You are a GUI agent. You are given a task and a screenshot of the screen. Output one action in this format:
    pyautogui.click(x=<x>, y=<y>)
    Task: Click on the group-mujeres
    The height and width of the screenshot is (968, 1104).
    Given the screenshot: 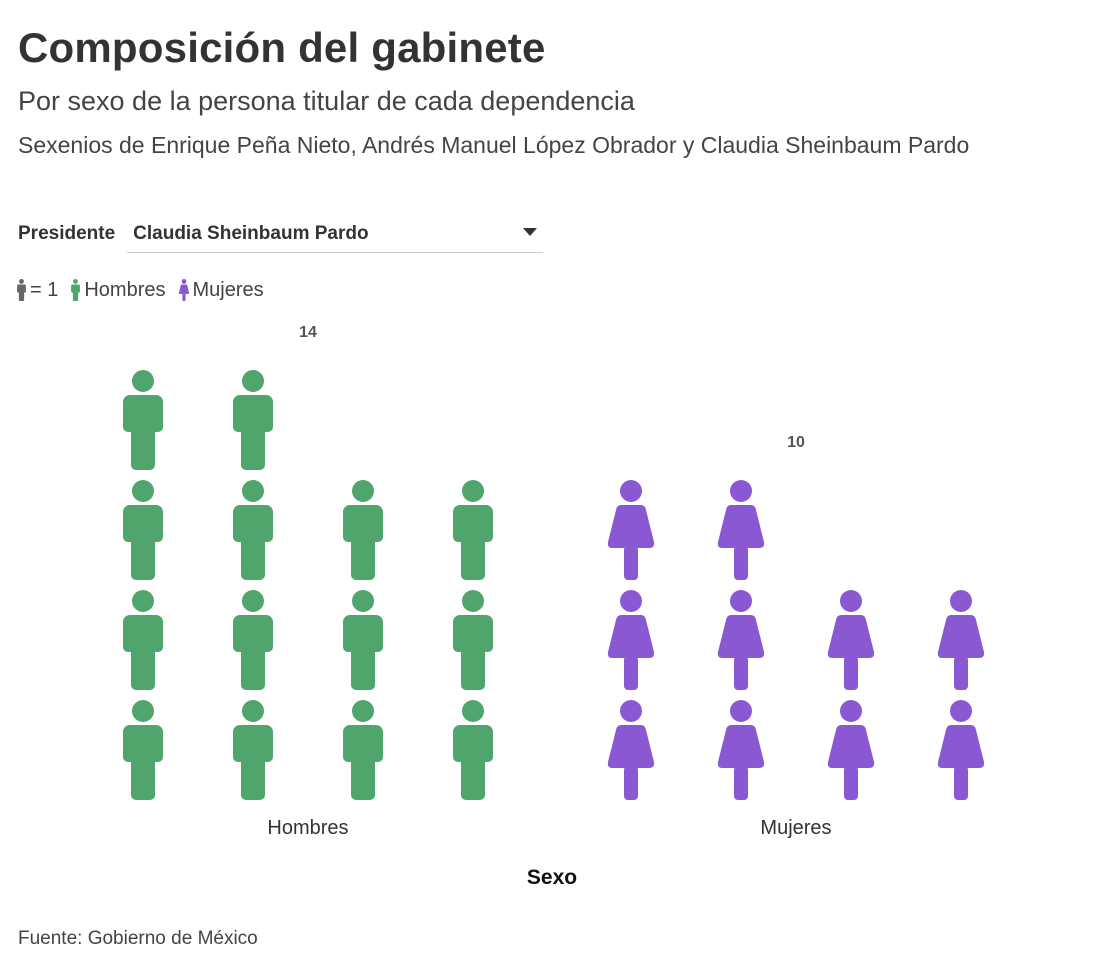 What is the action you would take?
    pyautogui.click(x=796, y=640)
    